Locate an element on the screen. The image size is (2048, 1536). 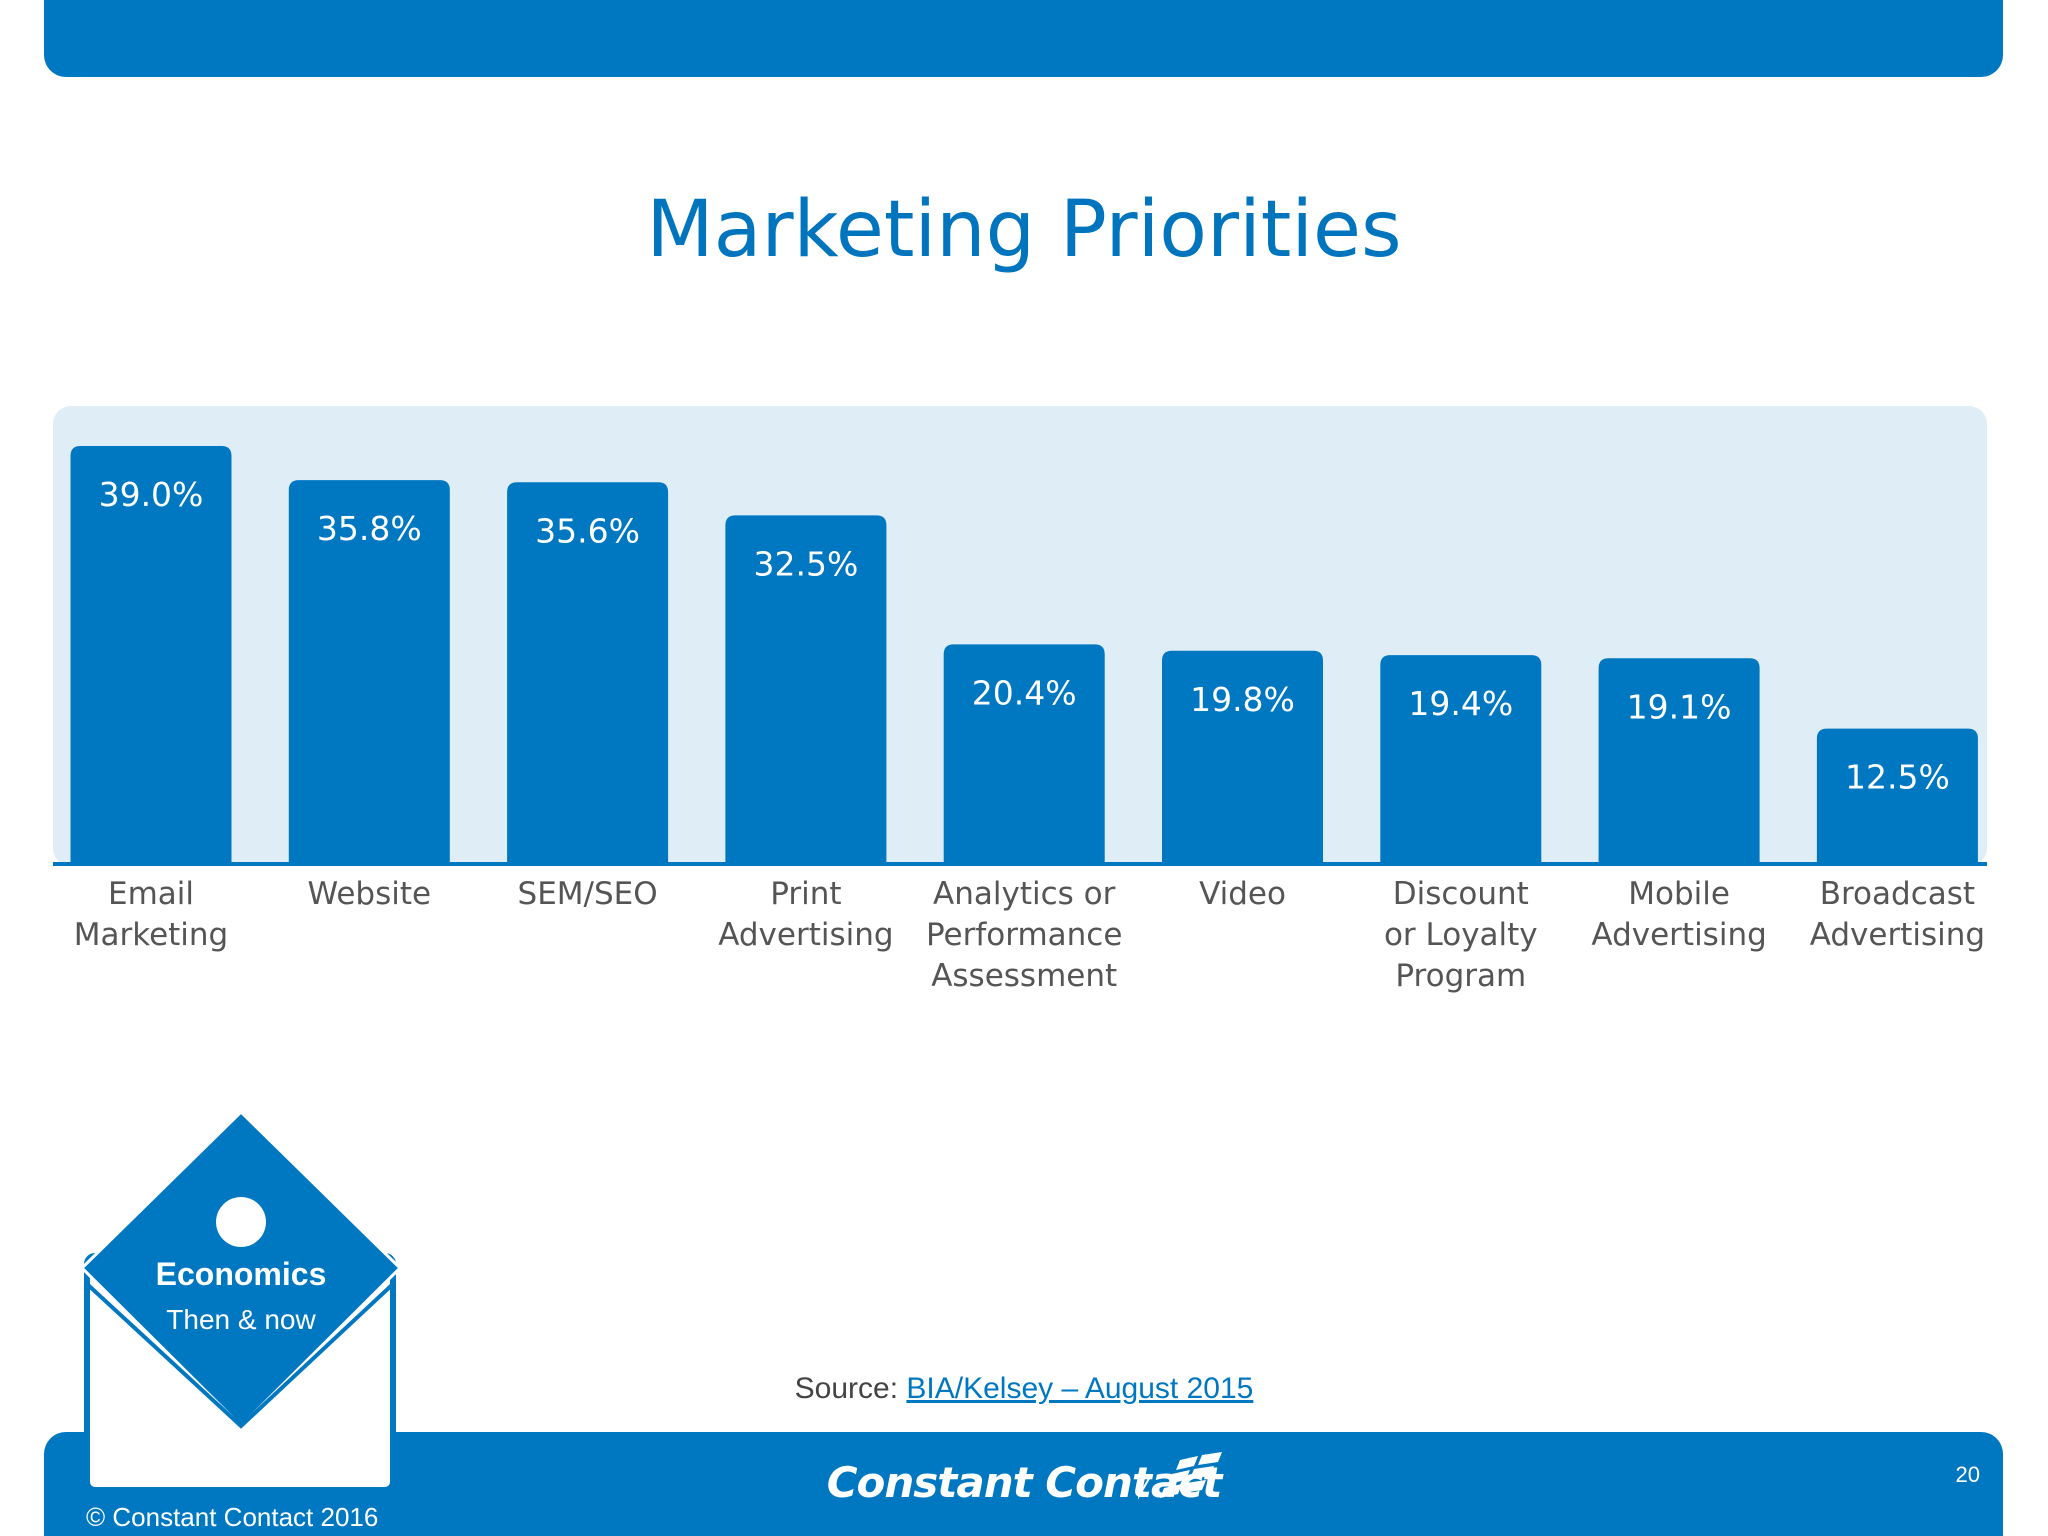
x-tick-label: Email Marketing is located at coordinates (151, 914).